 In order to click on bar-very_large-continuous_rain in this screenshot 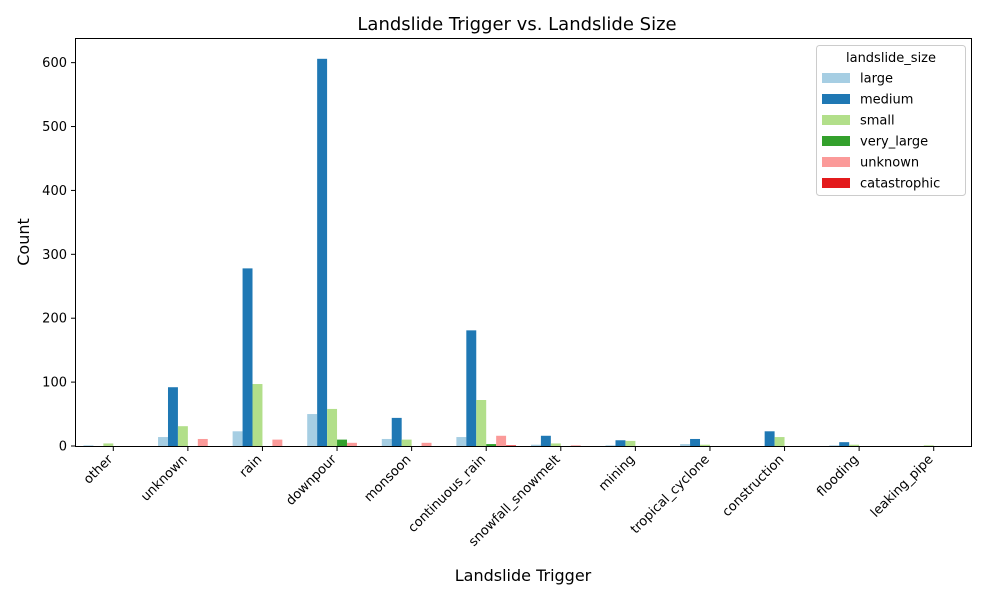, I will do `click(491, 445)`.